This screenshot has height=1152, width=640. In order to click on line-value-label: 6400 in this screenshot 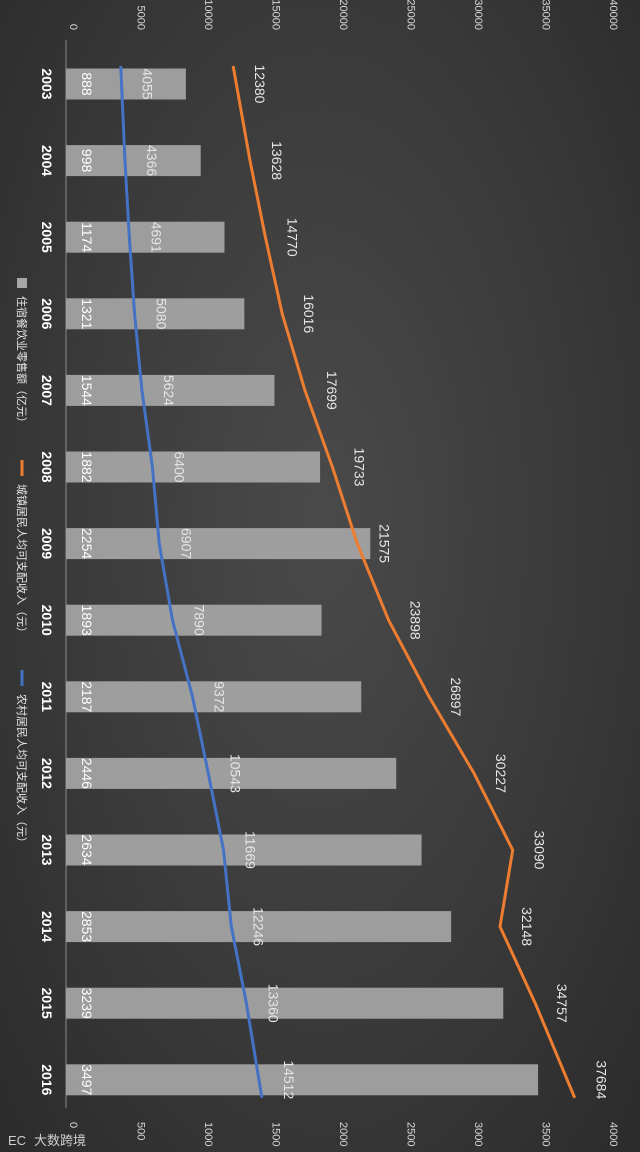, I will do `click(179, 466)`.